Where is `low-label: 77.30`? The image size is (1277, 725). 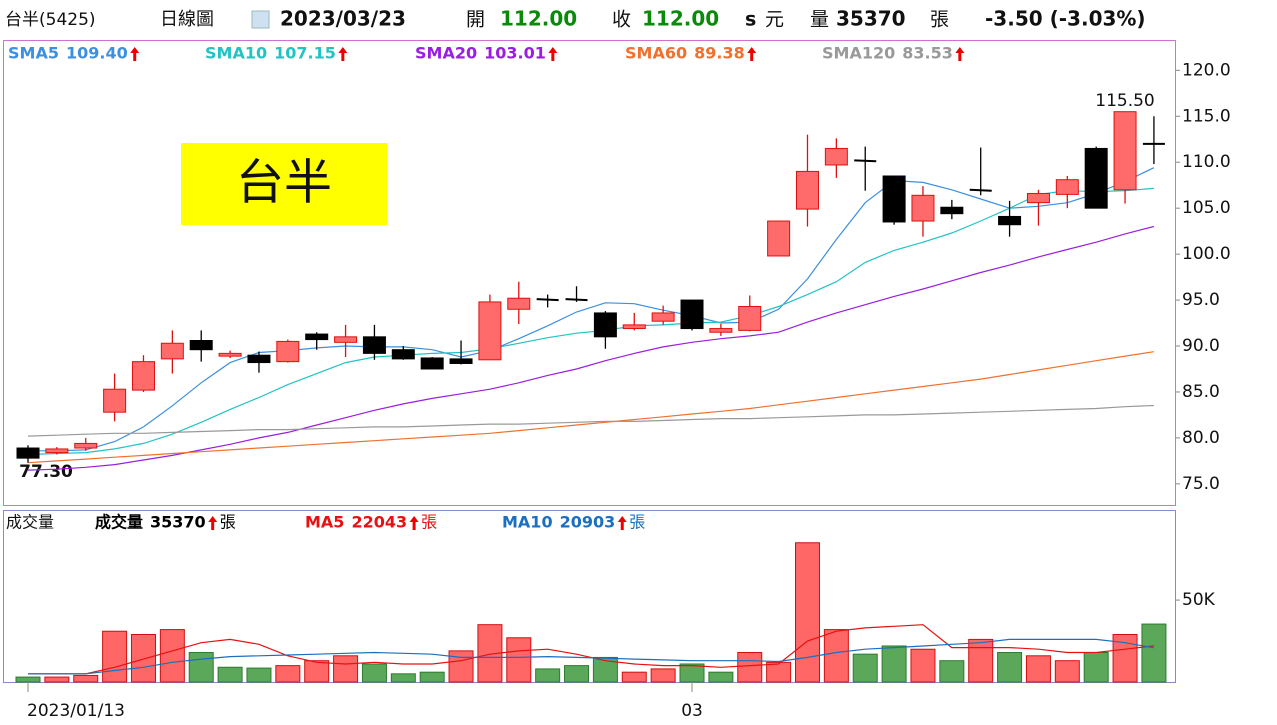
low-label: 77.30 is located at coordinates (46, 472).